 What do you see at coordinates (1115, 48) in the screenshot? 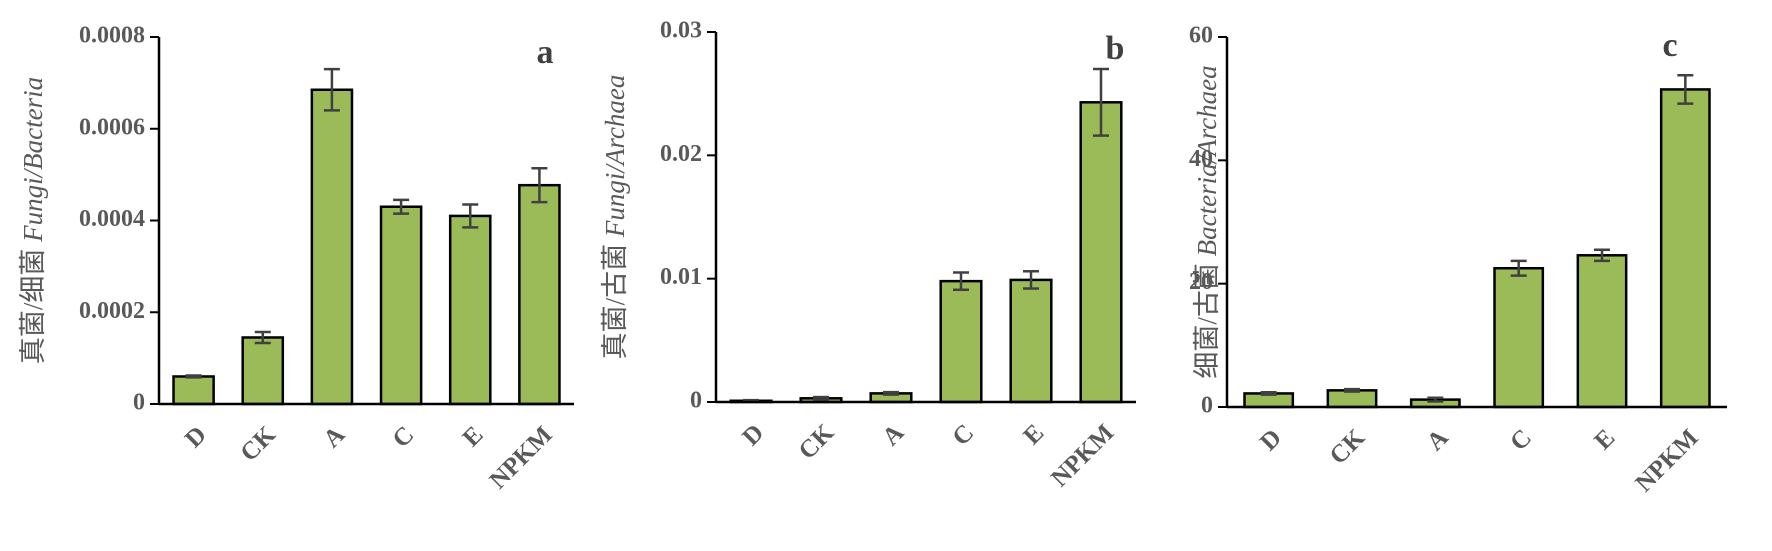
I see `panel-label: b` at bounding box center [1115, 48].